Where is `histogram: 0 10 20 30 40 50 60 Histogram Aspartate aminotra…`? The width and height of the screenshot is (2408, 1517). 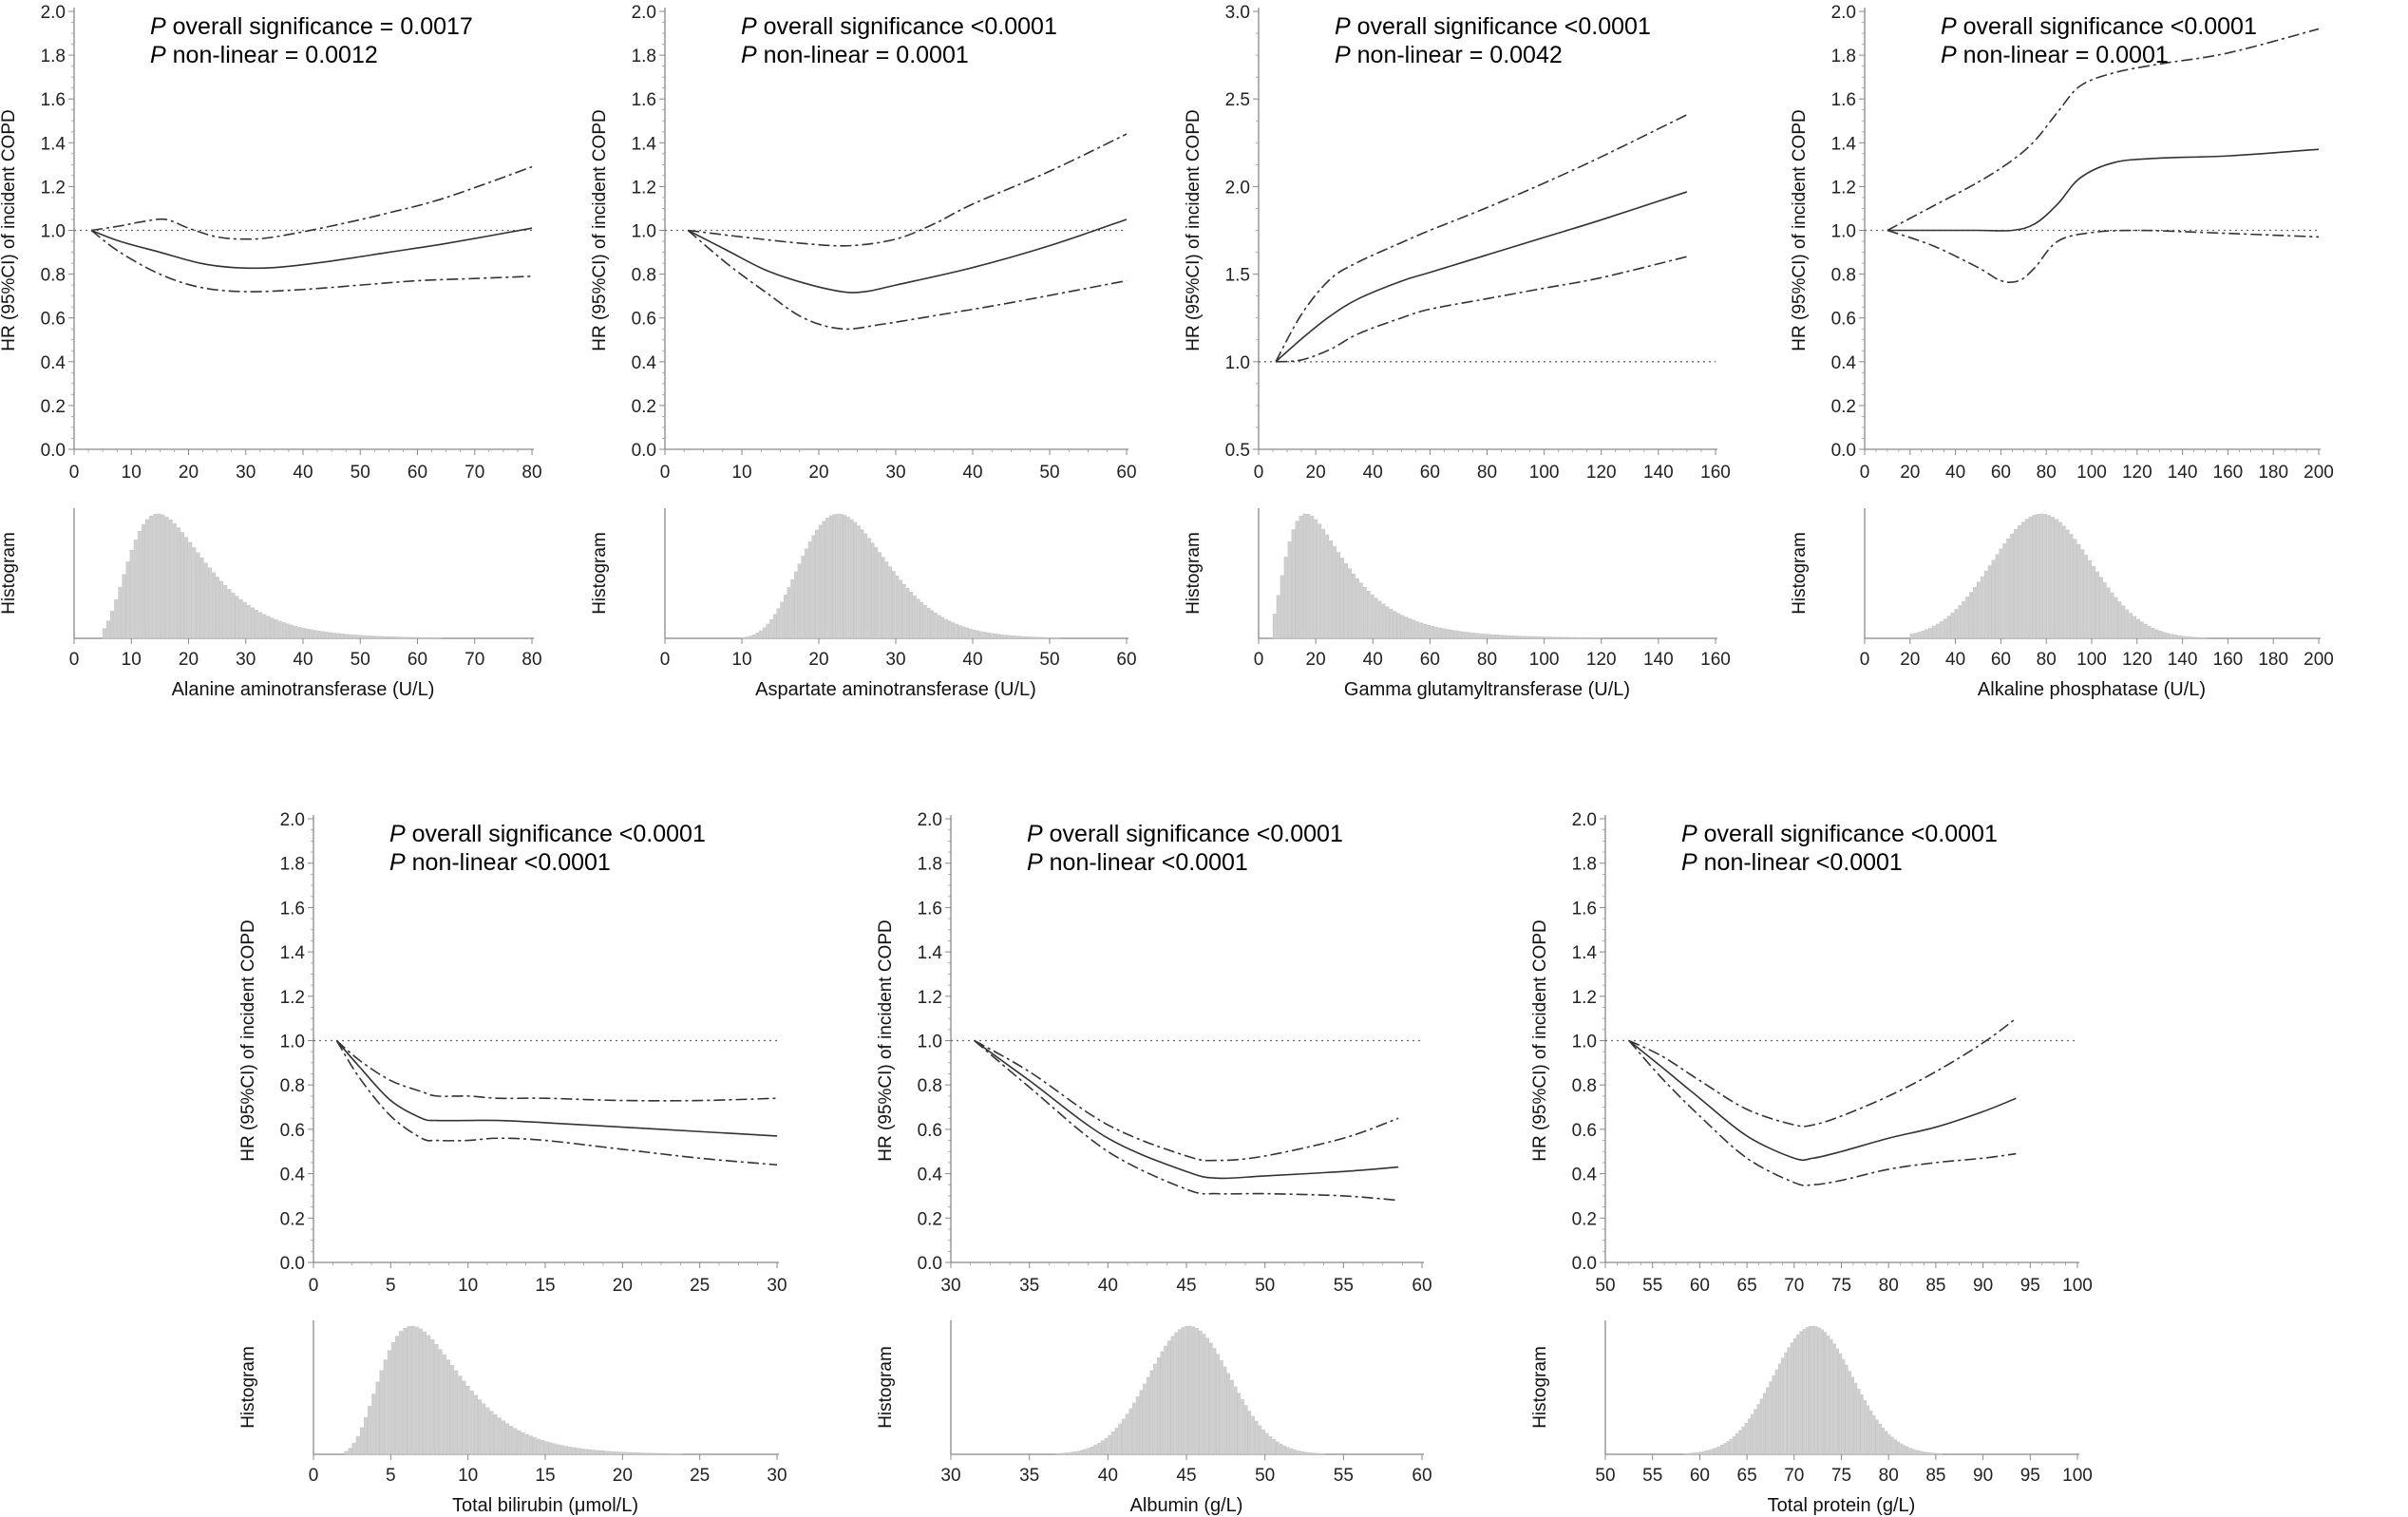
histogram: 0 10 20 30 40 50 60 Histogram Aspartate aminotra… is located at coordinates (863, 604).